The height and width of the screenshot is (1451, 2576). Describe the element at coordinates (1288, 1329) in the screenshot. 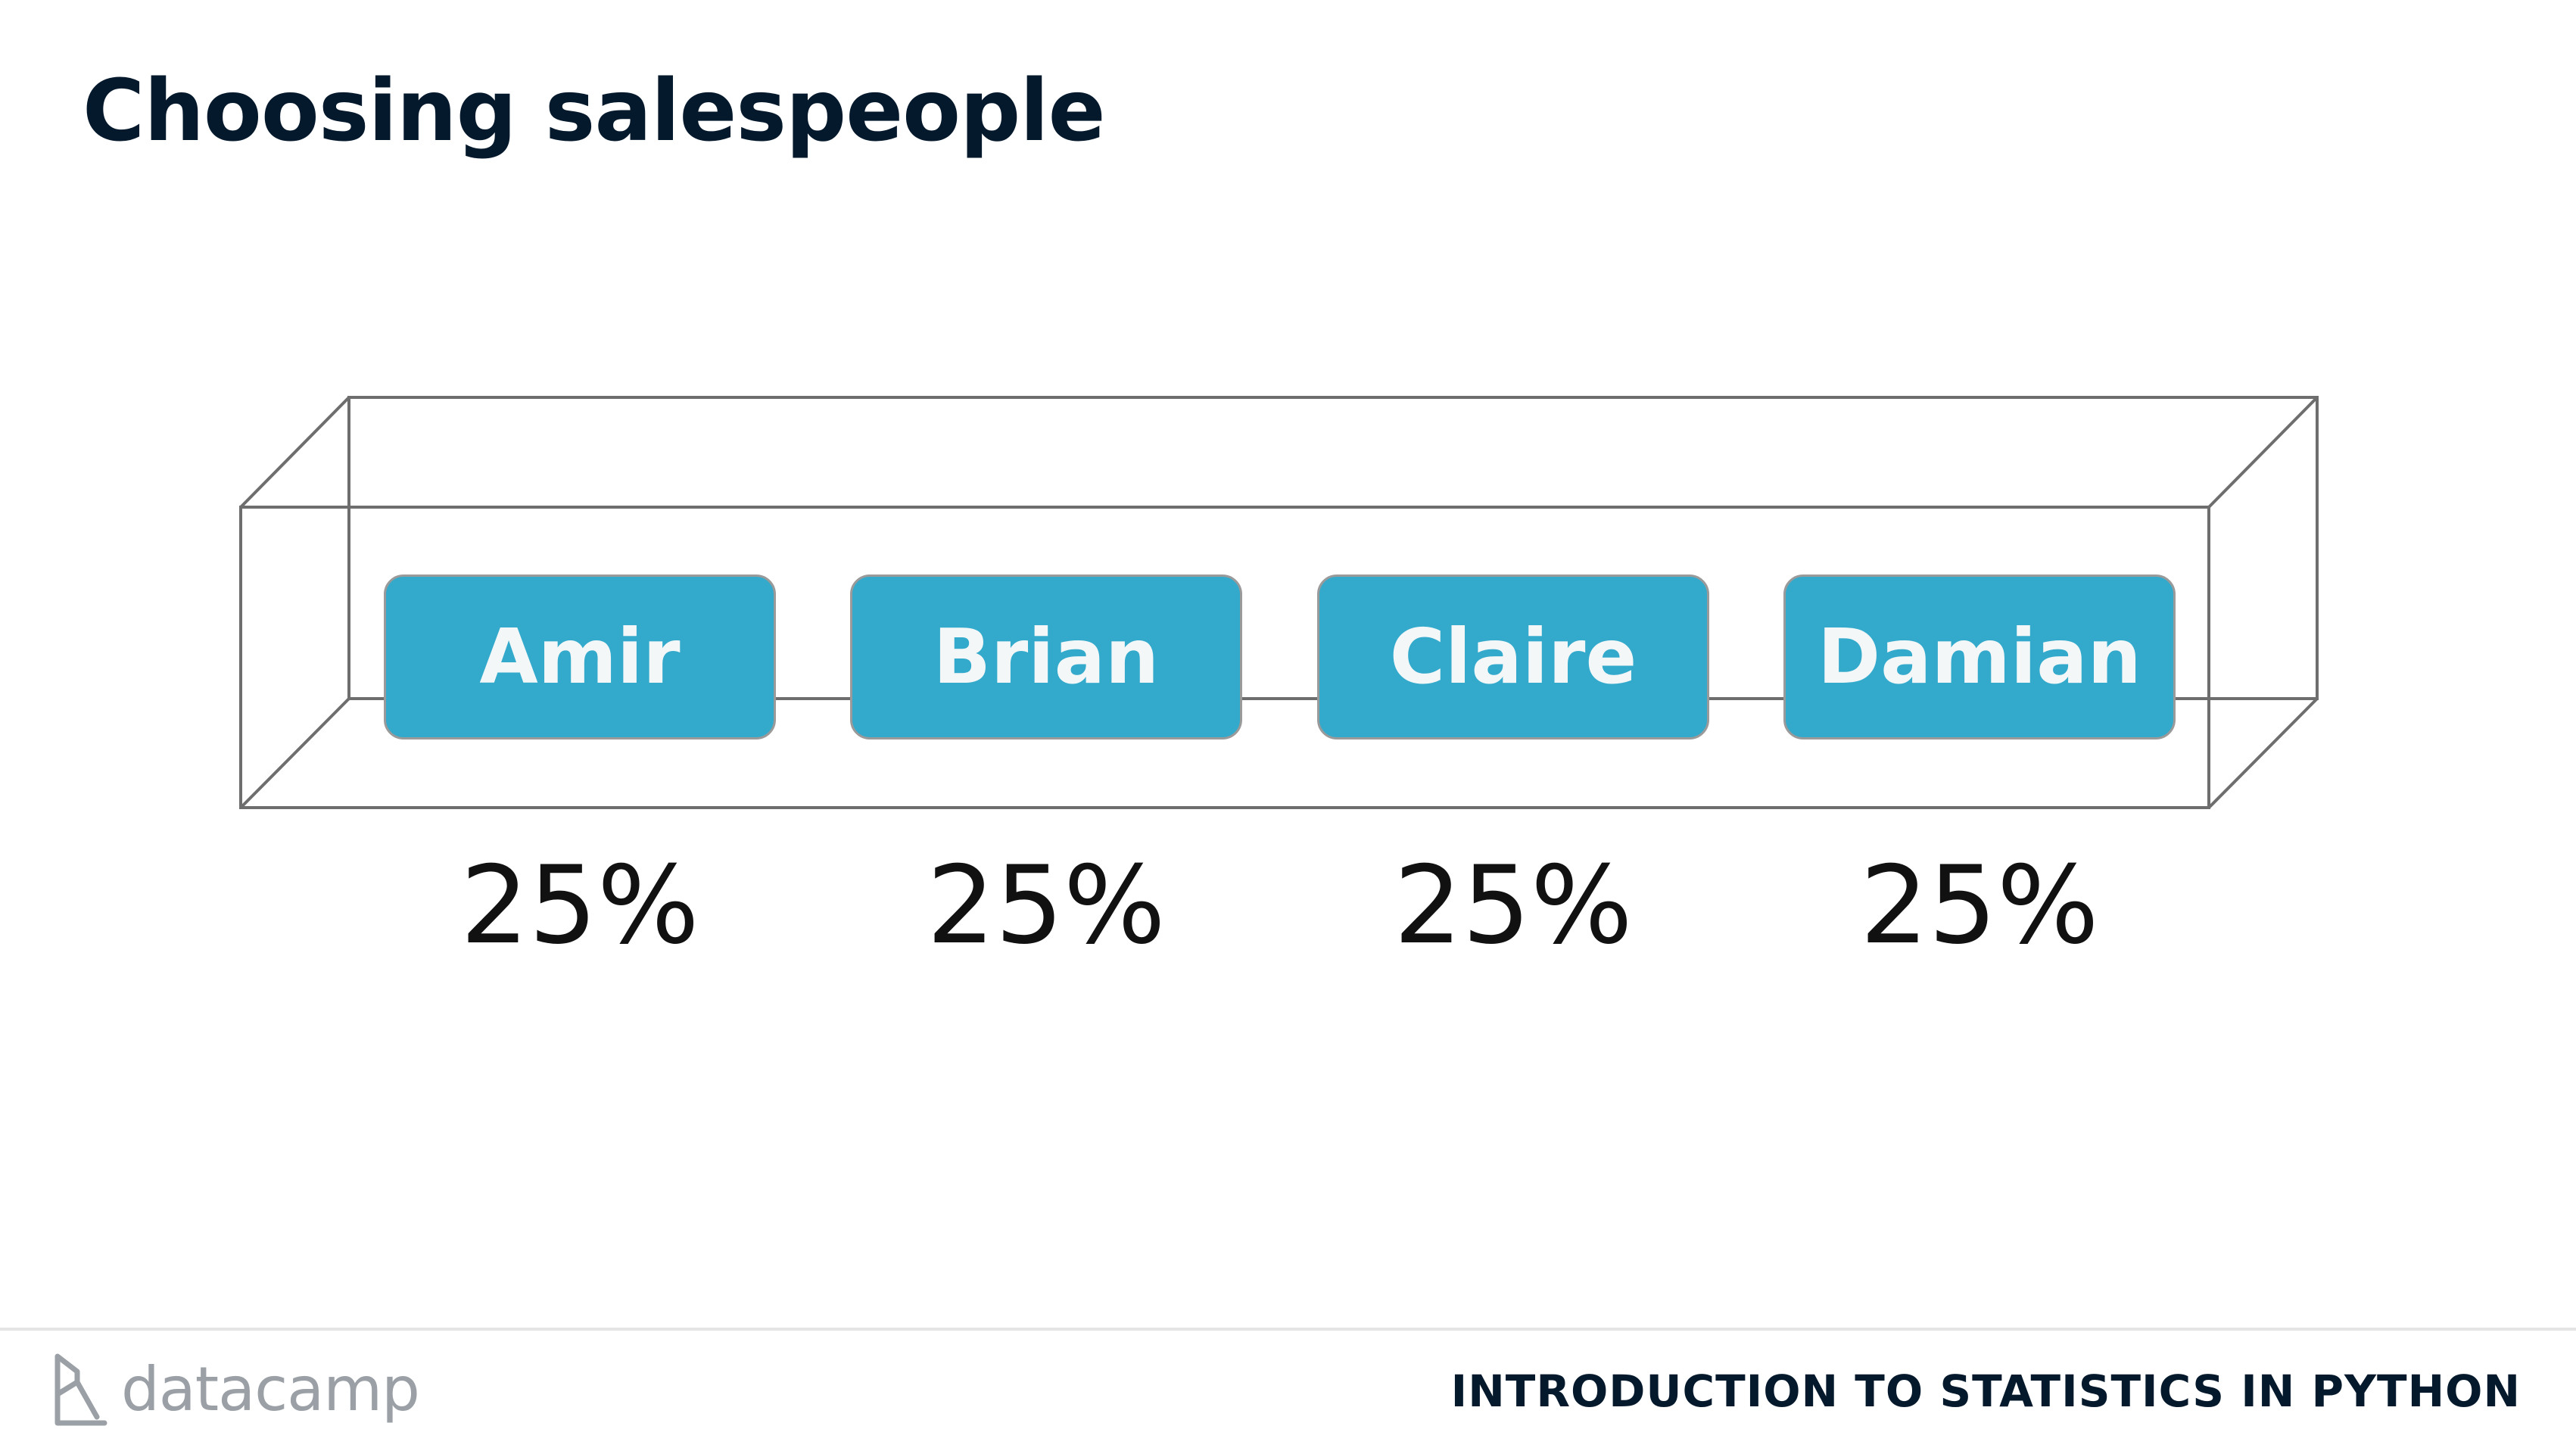

I see `footer-divider` at that location.